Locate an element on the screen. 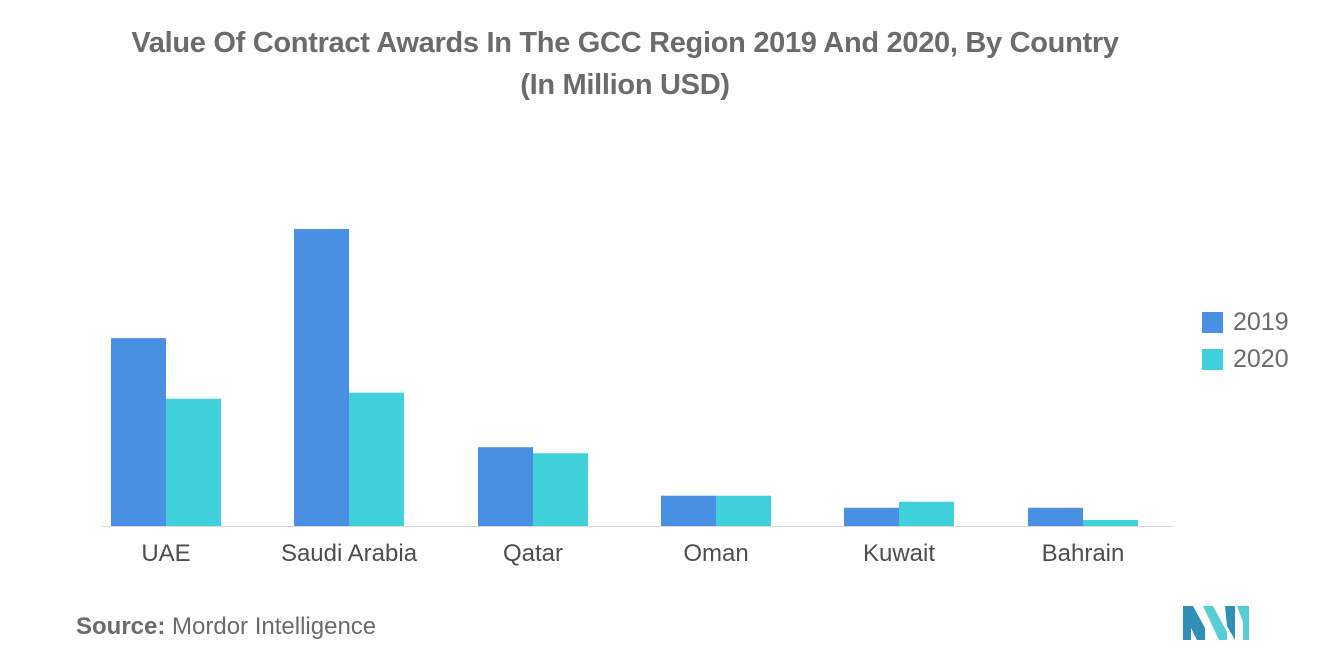 This screenshot has width=1320, height=665. bar-uae-2020 is located at coordinates (193, 462).